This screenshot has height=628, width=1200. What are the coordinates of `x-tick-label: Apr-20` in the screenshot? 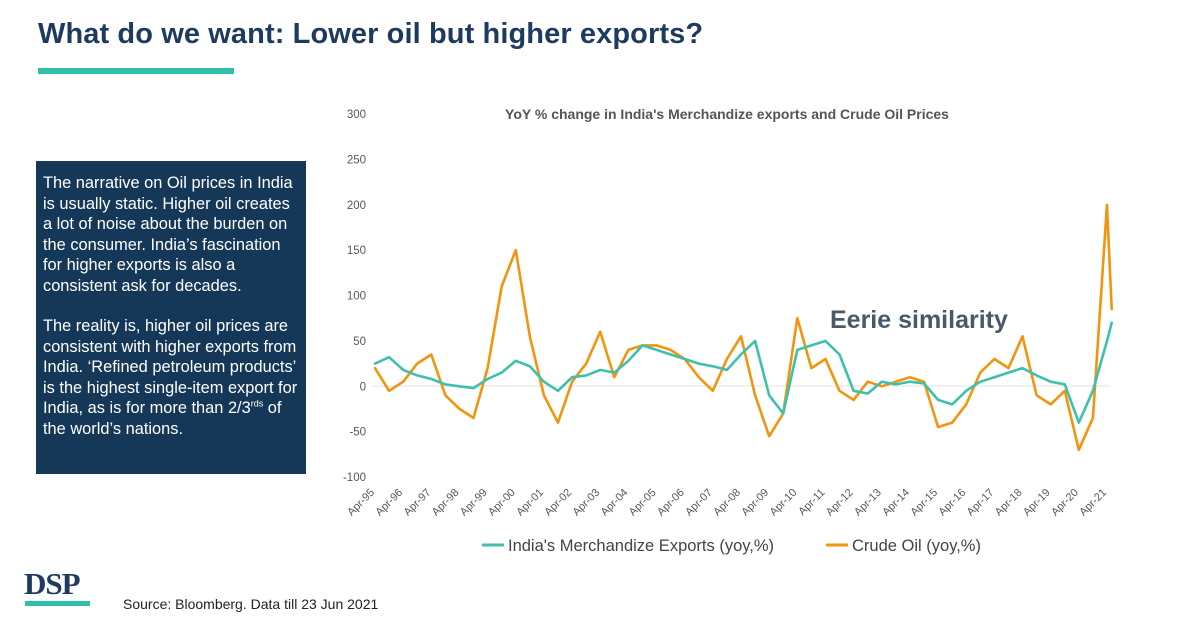 It's located at (1065, 503).